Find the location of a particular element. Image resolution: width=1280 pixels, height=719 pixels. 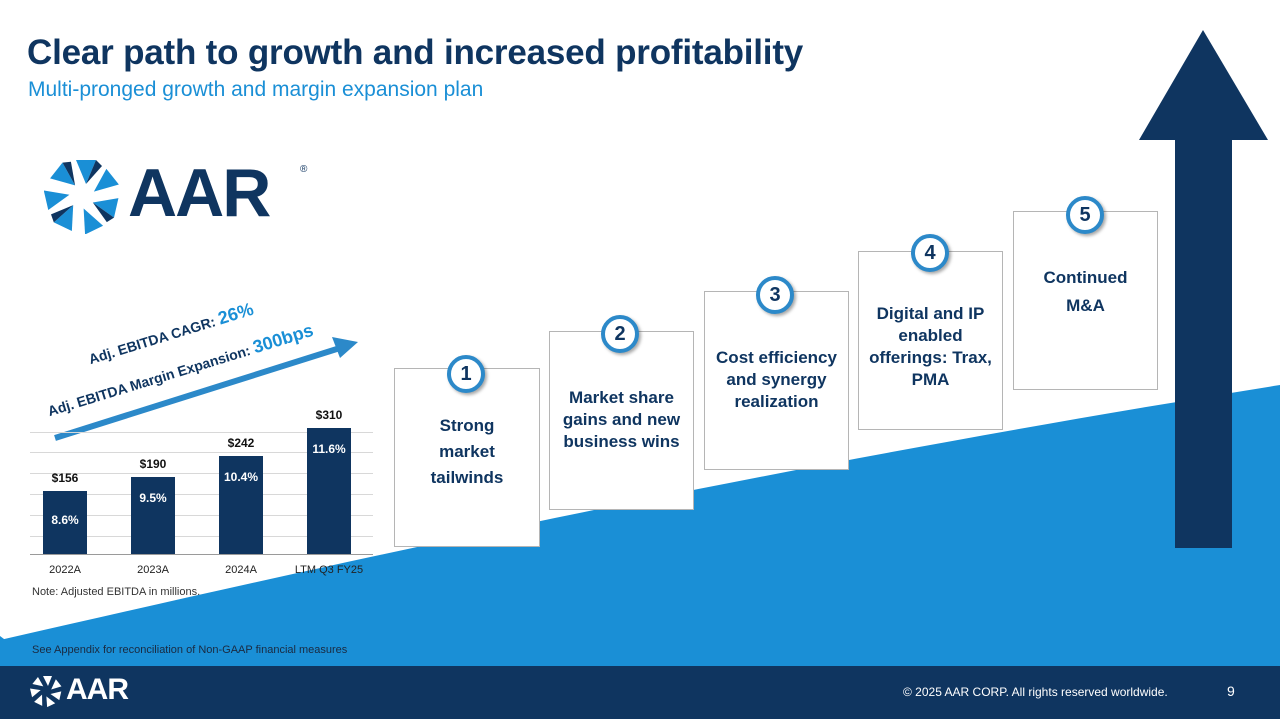

step-badge-4: 4 is located at coordinates (930, 253).